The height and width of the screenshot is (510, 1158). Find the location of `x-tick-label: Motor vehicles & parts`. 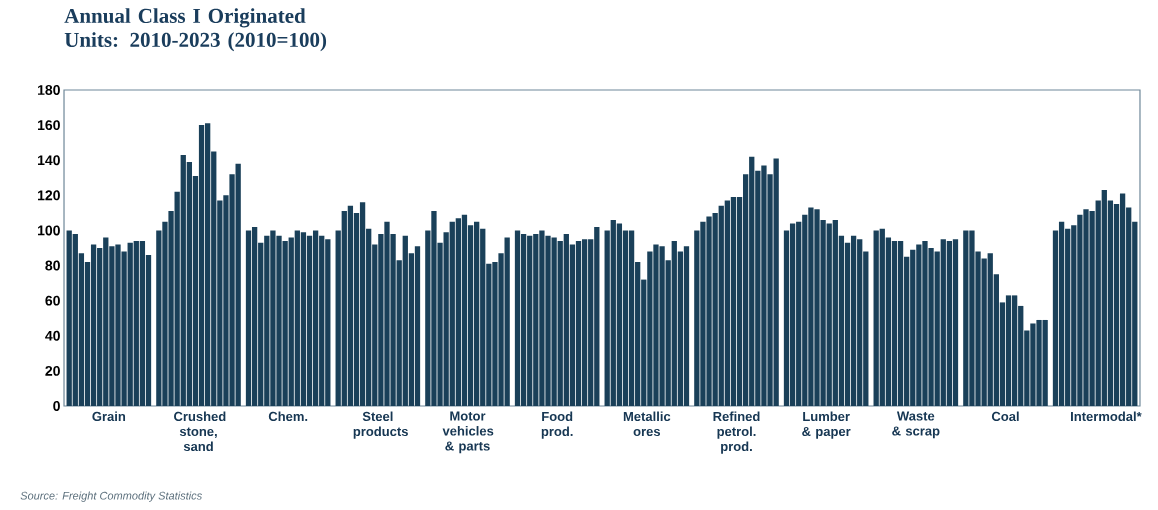

x-tick-label: Motor vehicles & parts is located at coordinates (468, 432).